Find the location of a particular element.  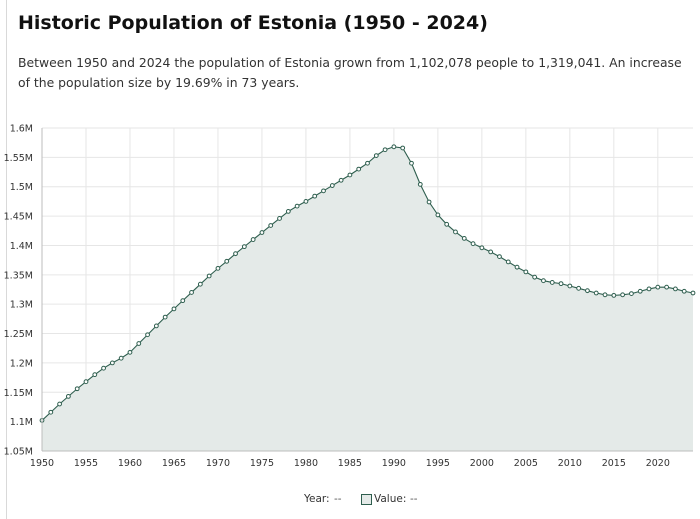

x-tick-label: 2020 is located at coordinates (658, 463).